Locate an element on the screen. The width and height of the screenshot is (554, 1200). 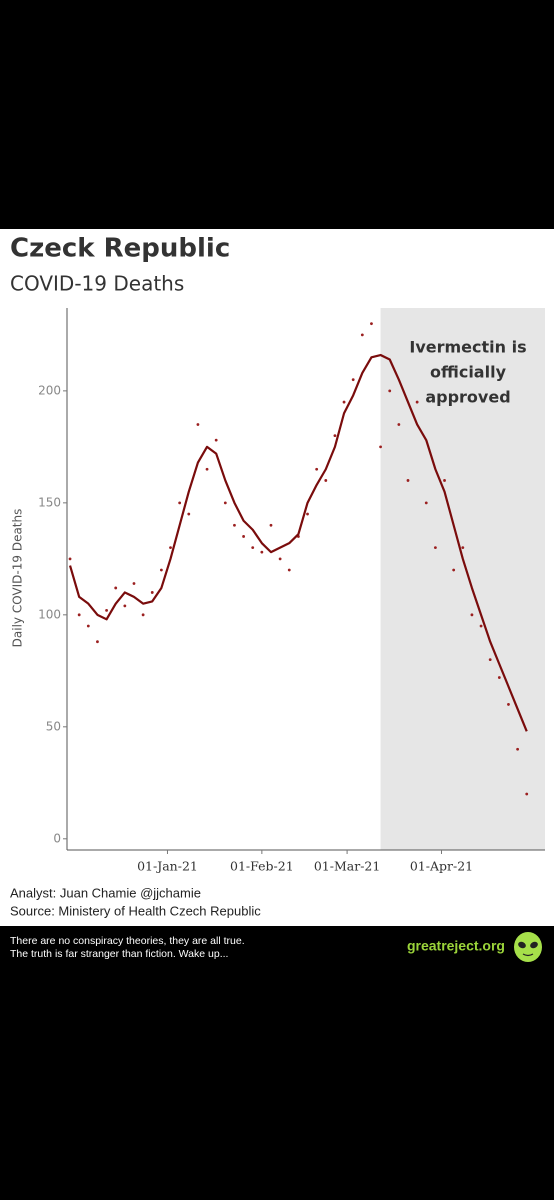
y-tick-label: 100 is located at coordinates (49, 614).